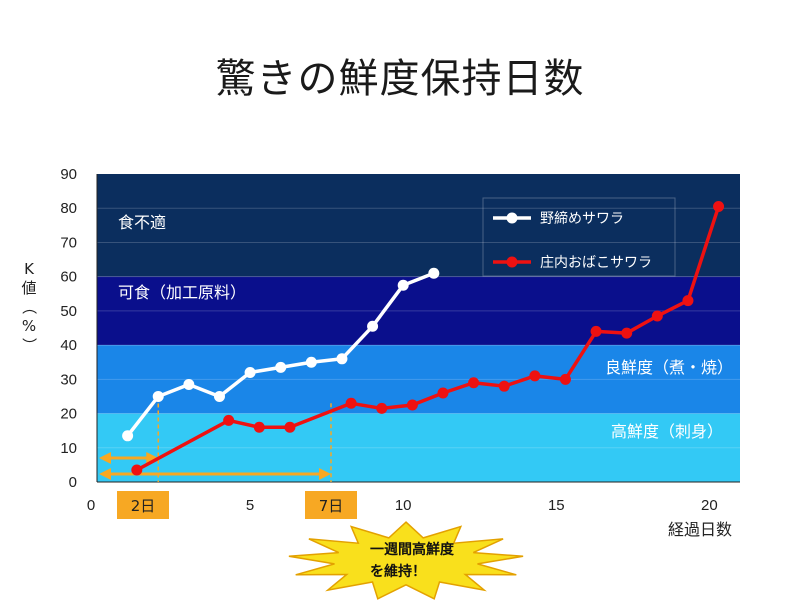  I want to click on x-axis-label: 経過日数, so click(700, 529).